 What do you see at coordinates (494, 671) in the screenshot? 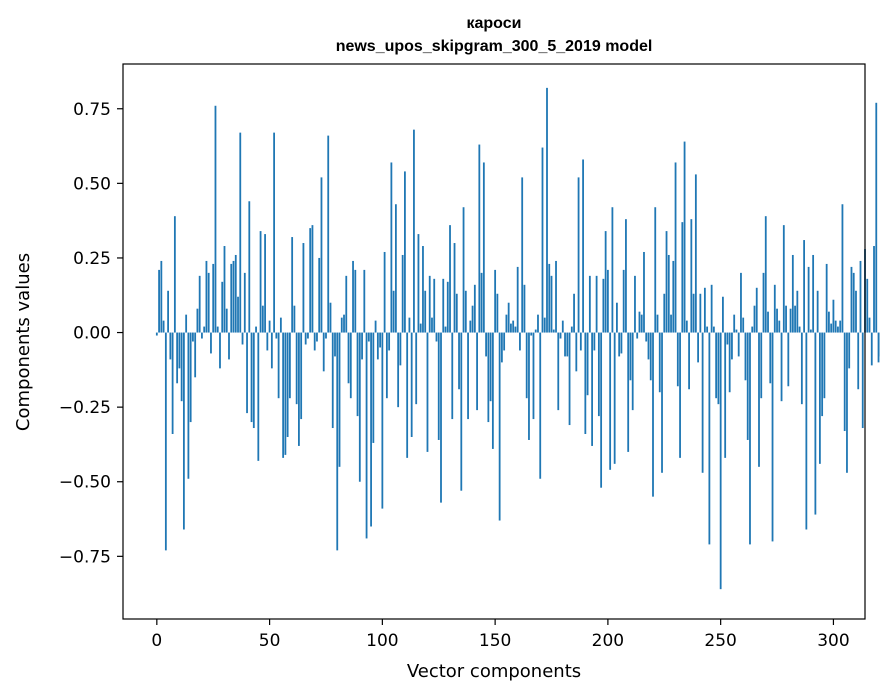
I see `x-axis-label: Vector components` at bounding box center [494, 671].